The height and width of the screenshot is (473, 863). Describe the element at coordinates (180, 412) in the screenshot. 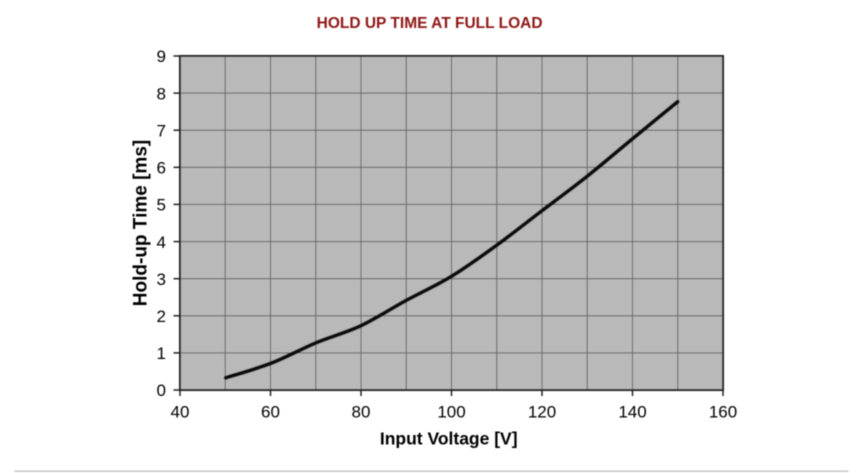

I see `svg-text: 40` at that location.